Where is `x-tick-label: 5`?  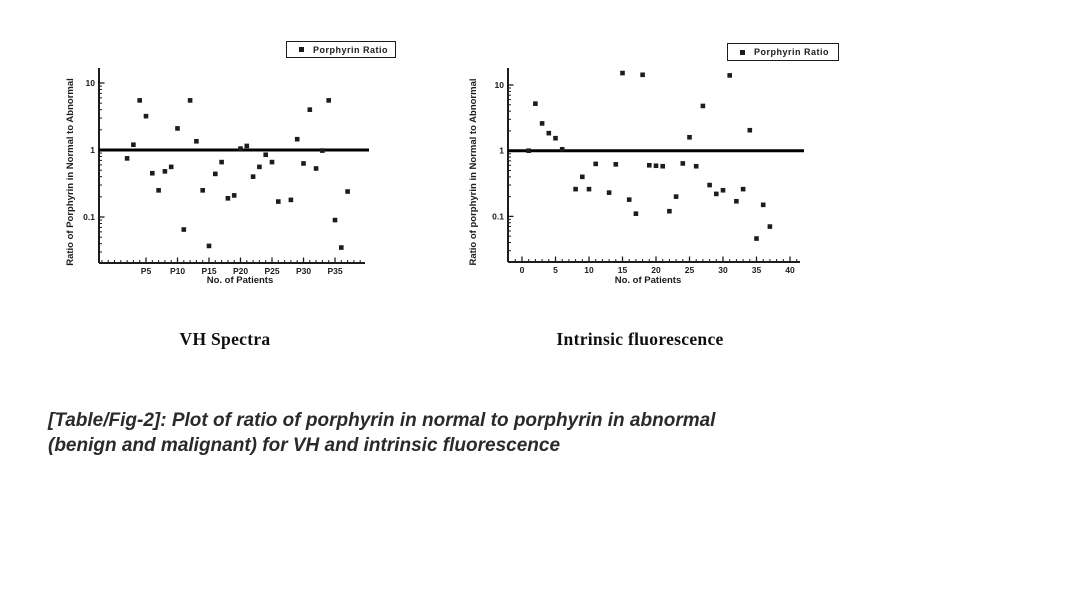 x-tick-label: 5 is located at coordinates (555, 270).